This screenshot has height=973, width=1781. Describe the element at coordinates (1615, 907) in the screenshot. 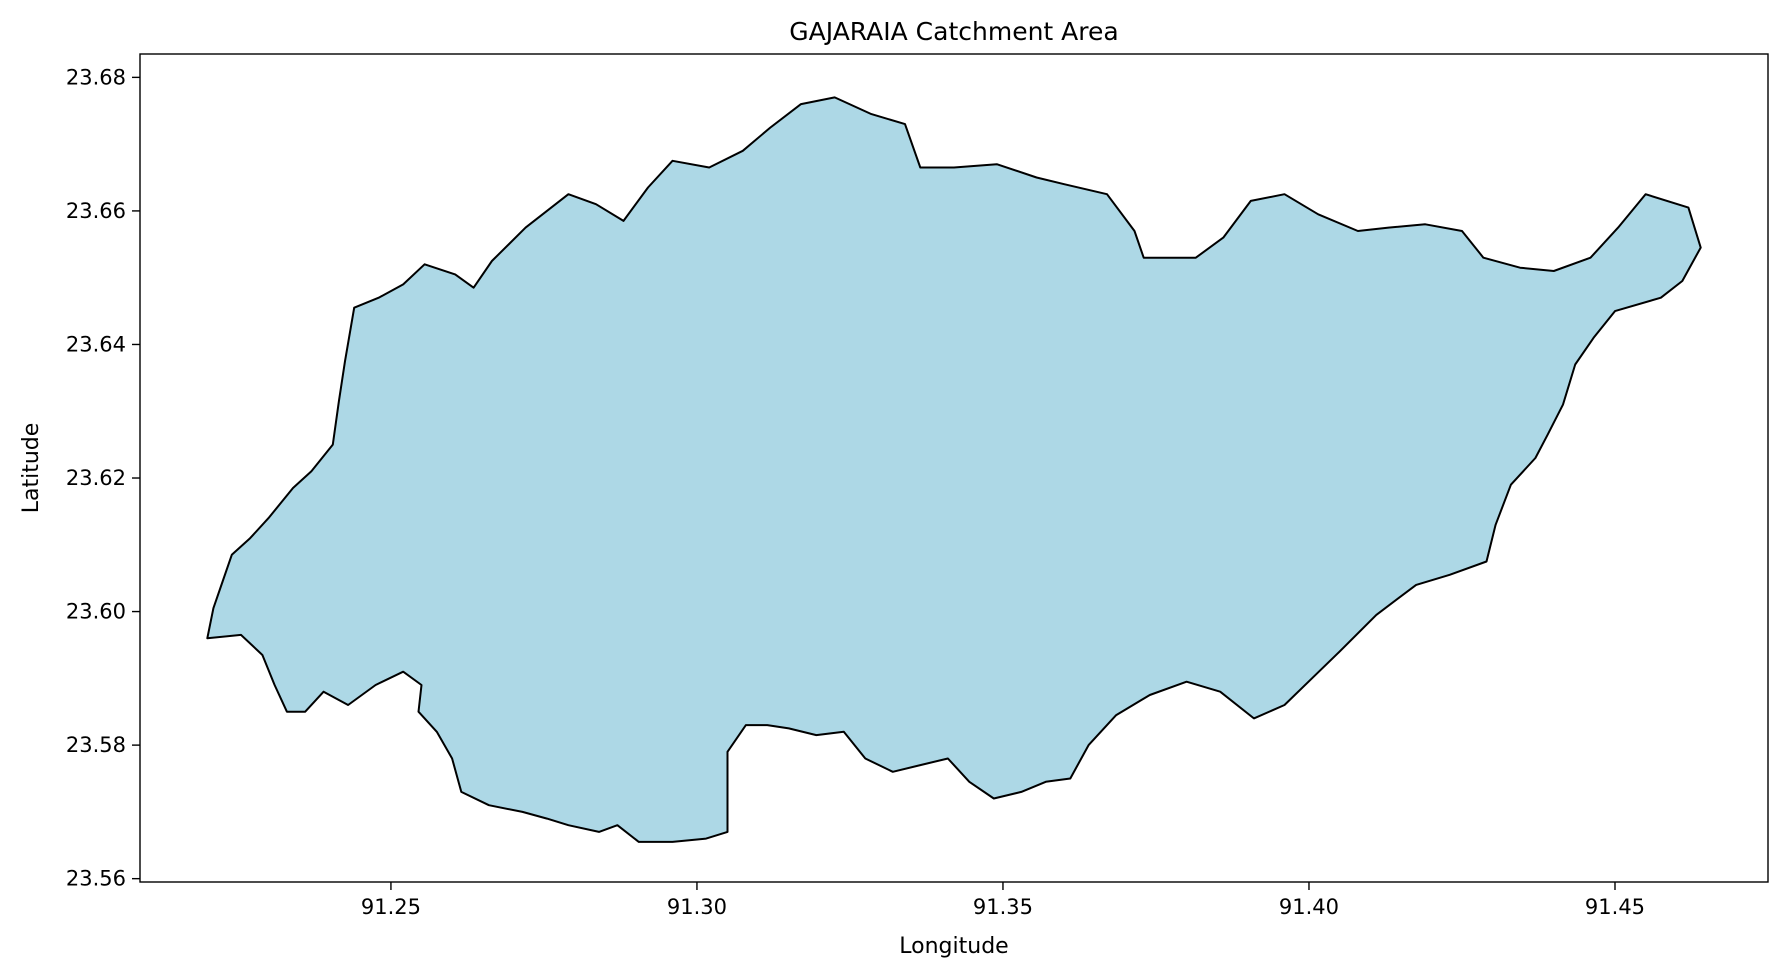

I see `x-tick-label: 91.45` at that location.